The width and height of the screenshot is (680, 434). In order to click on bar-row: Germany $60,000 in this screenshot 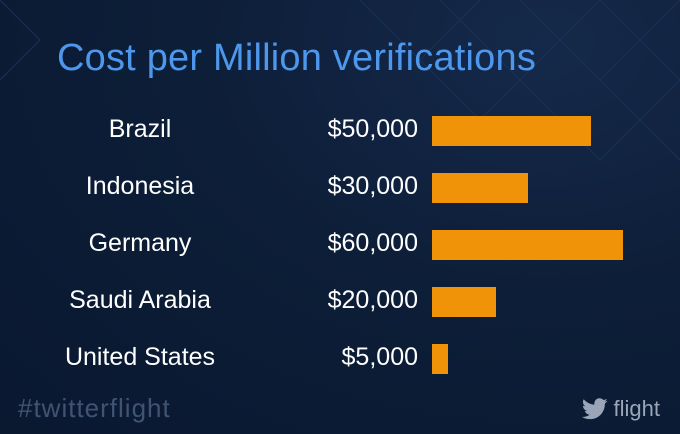, I will do `click(340, 243)`.